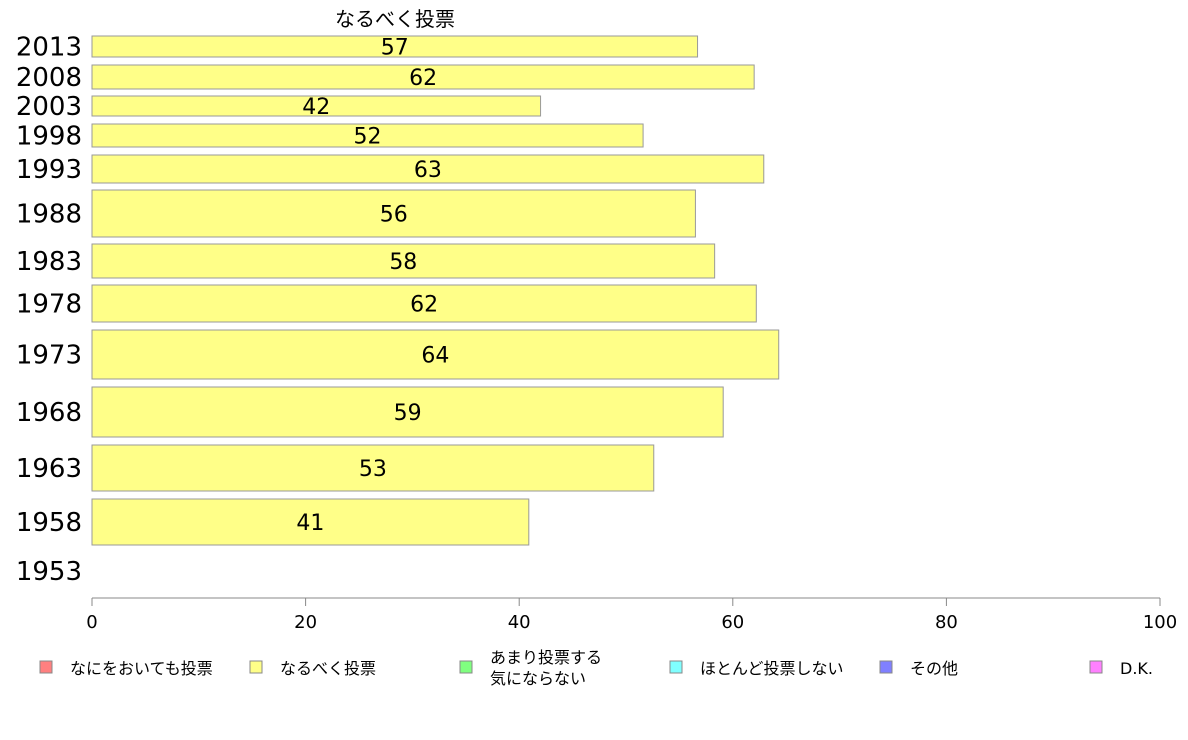  I want to click on y-tick-label: 2003, so click(49, 107).